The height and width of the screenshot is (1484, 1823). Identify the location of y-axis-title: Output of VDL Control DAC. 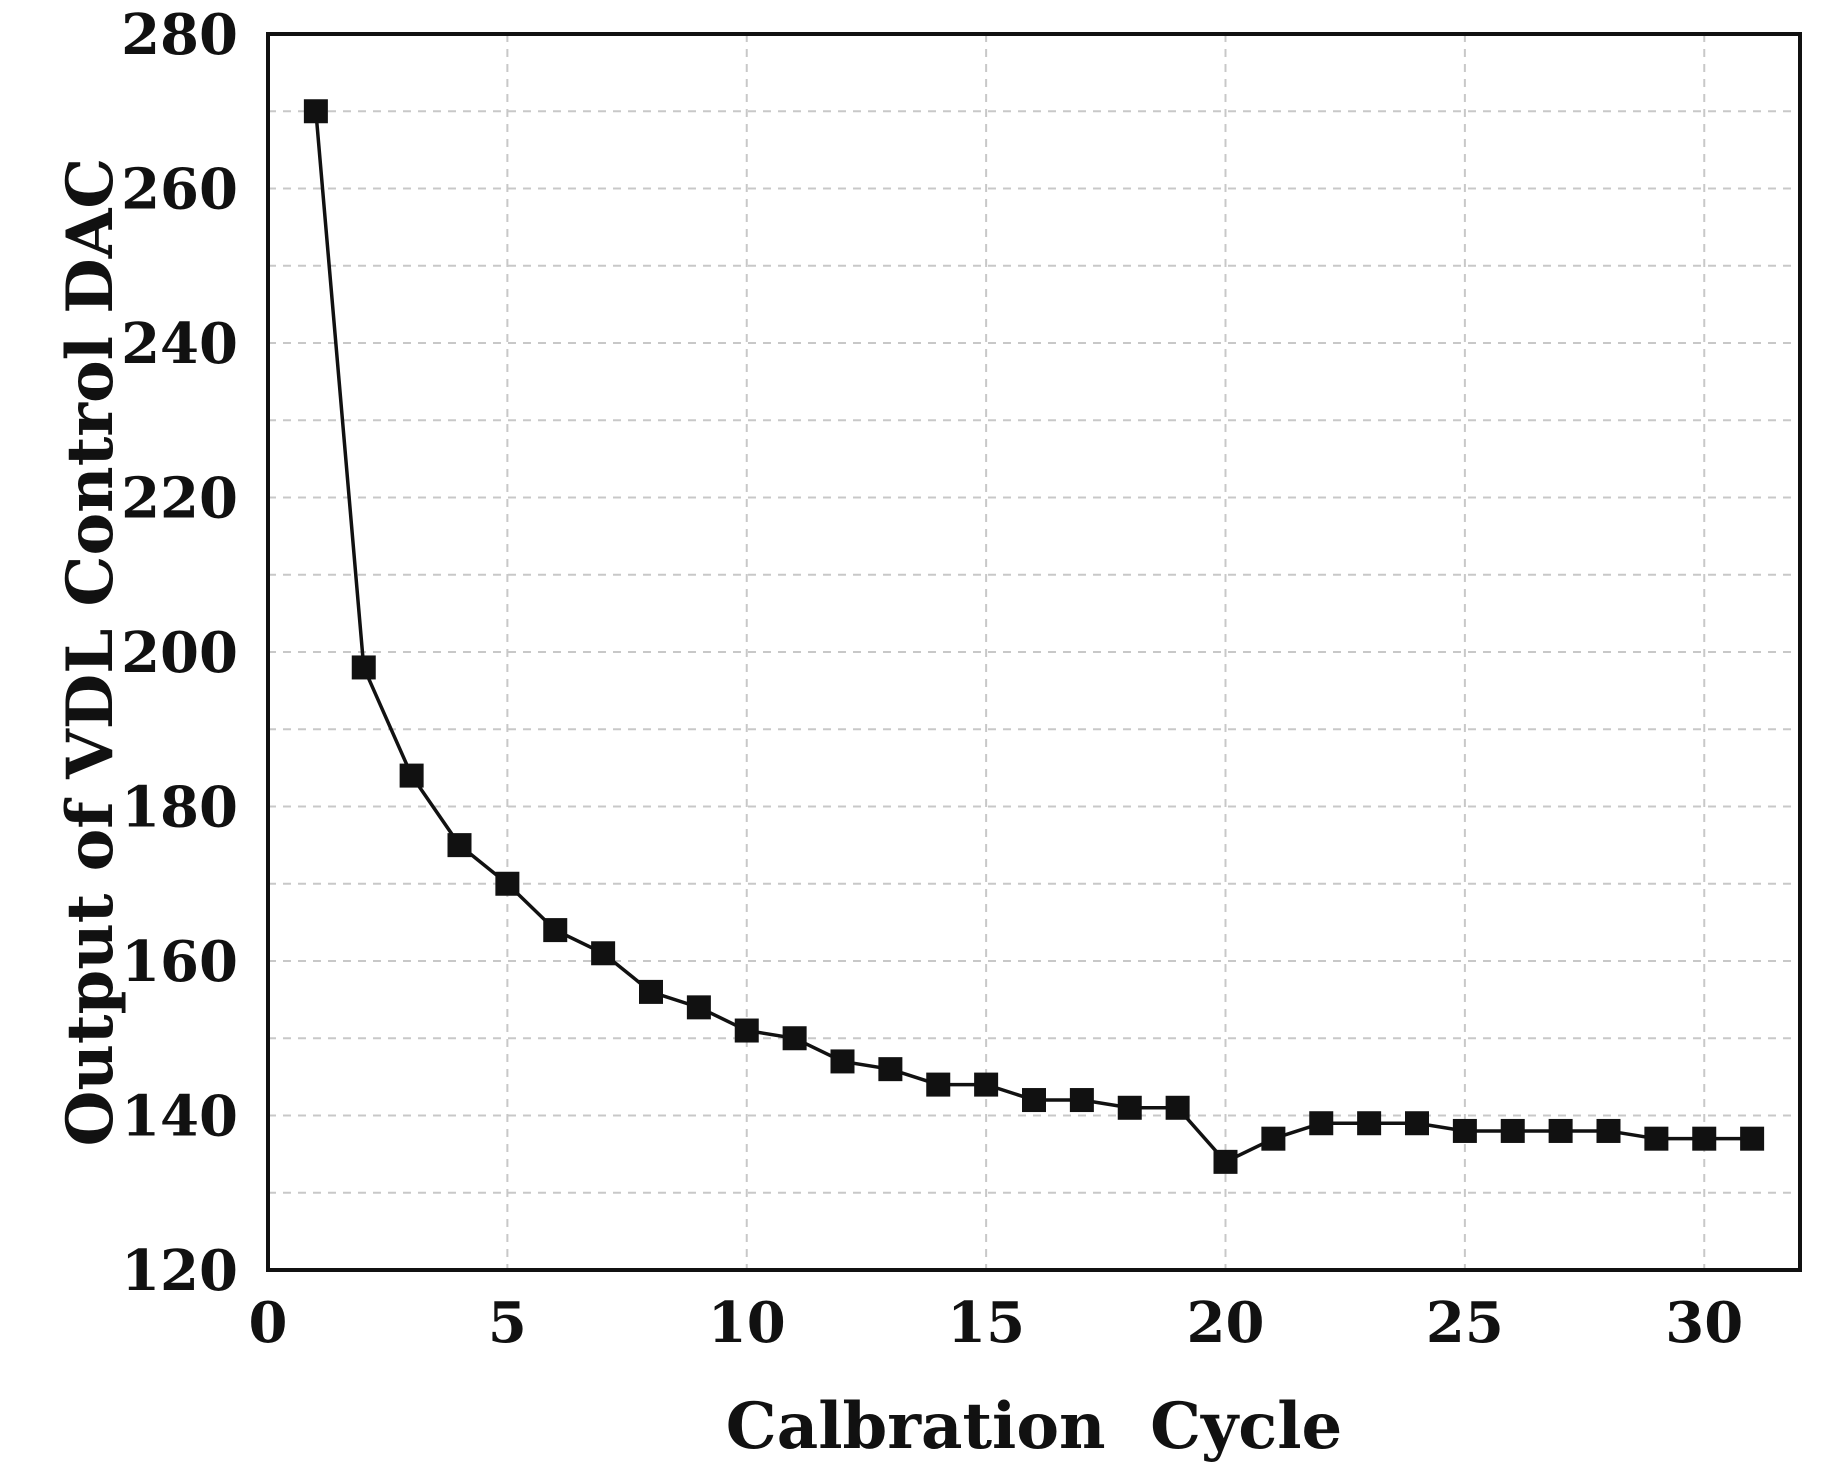
(90, 652).